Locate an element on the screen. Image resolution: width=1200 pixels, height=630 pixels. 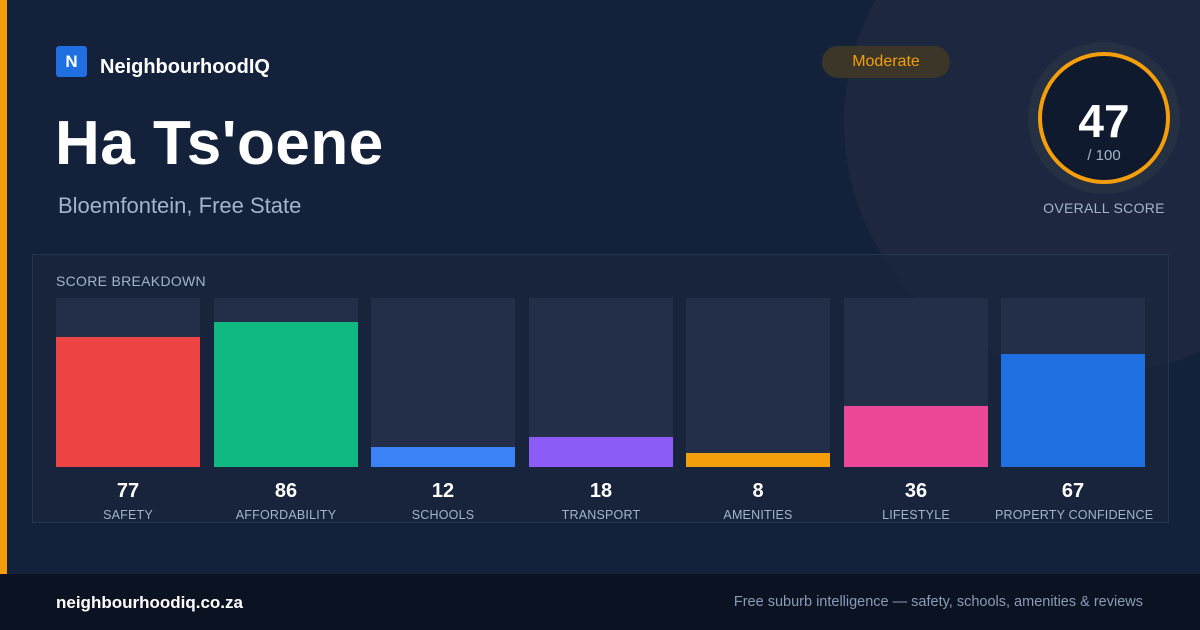
bar-affordability: 86 AFFORDABILITY is located at coordinates (286, 410).